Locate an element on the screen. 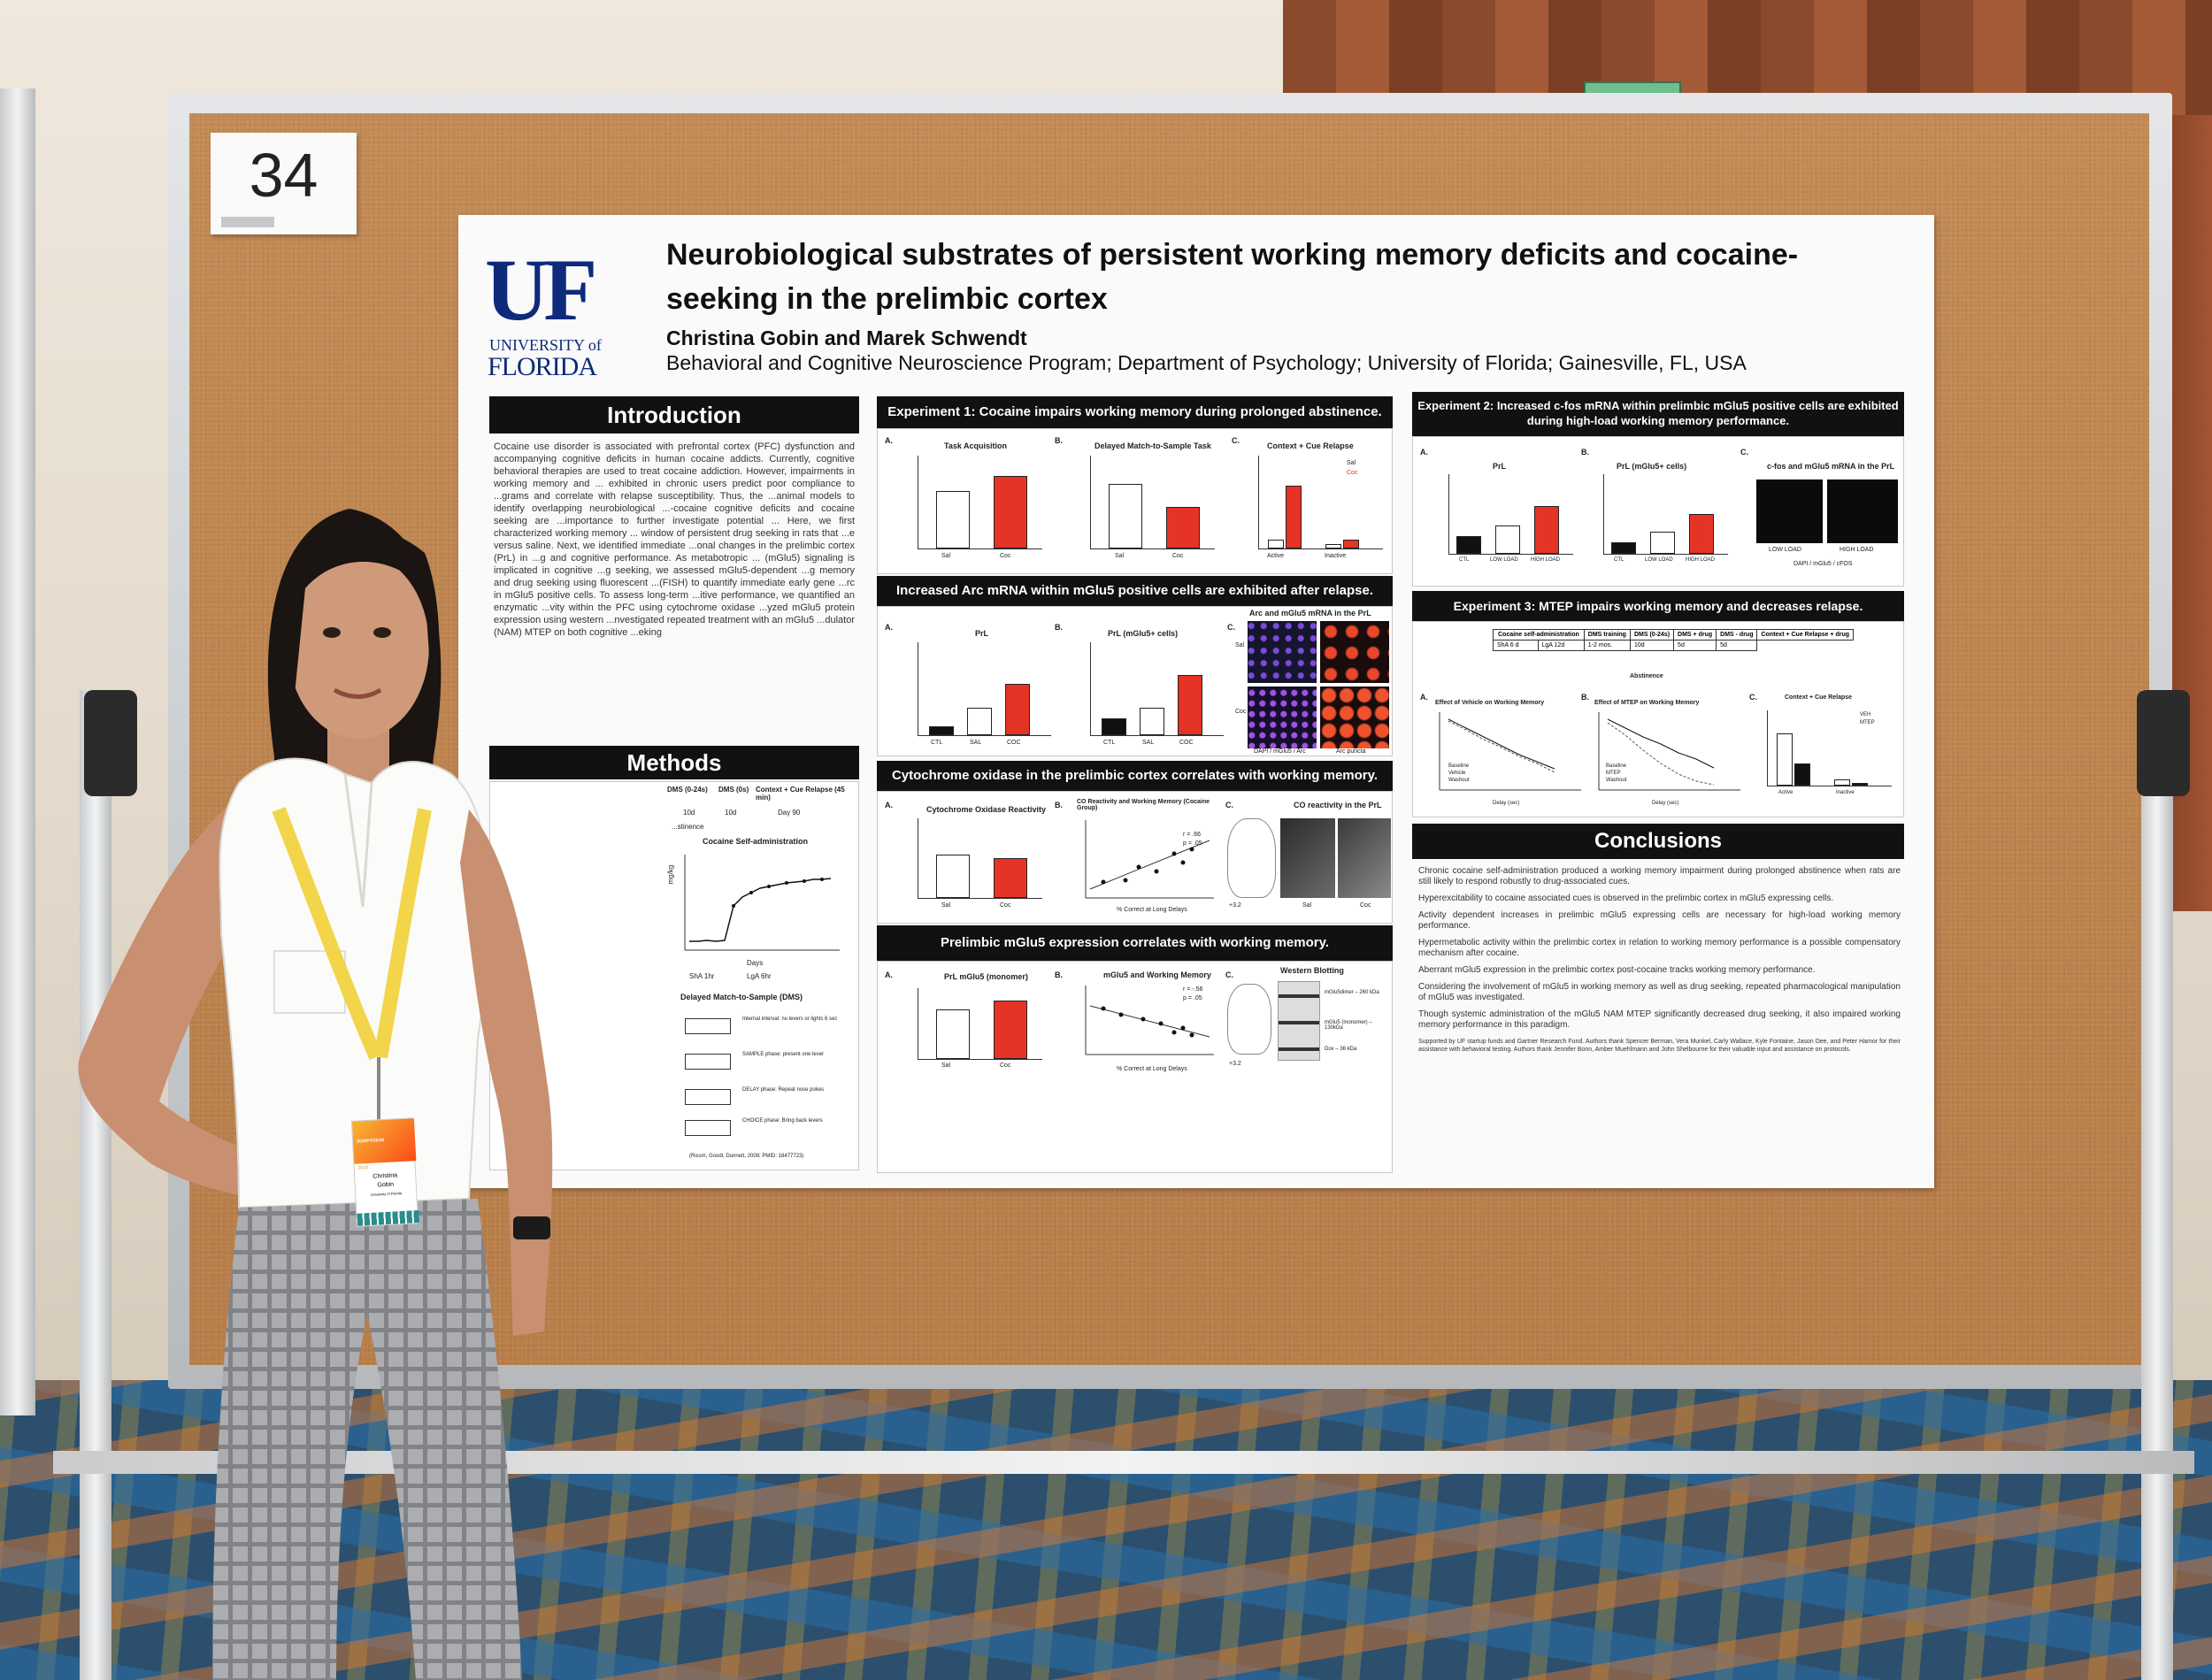 Image resolution: width=2212 pixels, height=1680 pixels. exp3-b-tag: B. is located at coordinates (1585, 697).